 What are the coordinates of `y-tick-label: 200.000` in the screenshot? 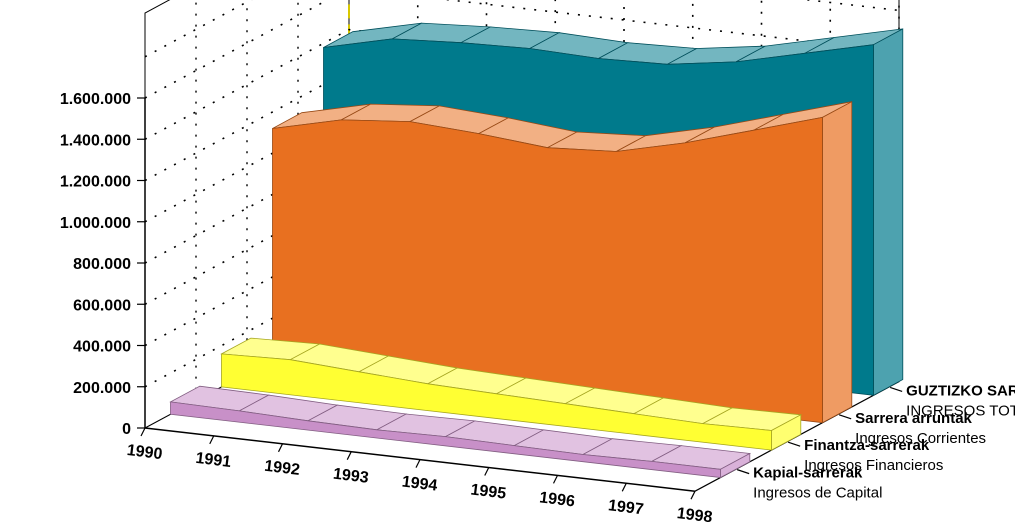 It's located at (102, 388).